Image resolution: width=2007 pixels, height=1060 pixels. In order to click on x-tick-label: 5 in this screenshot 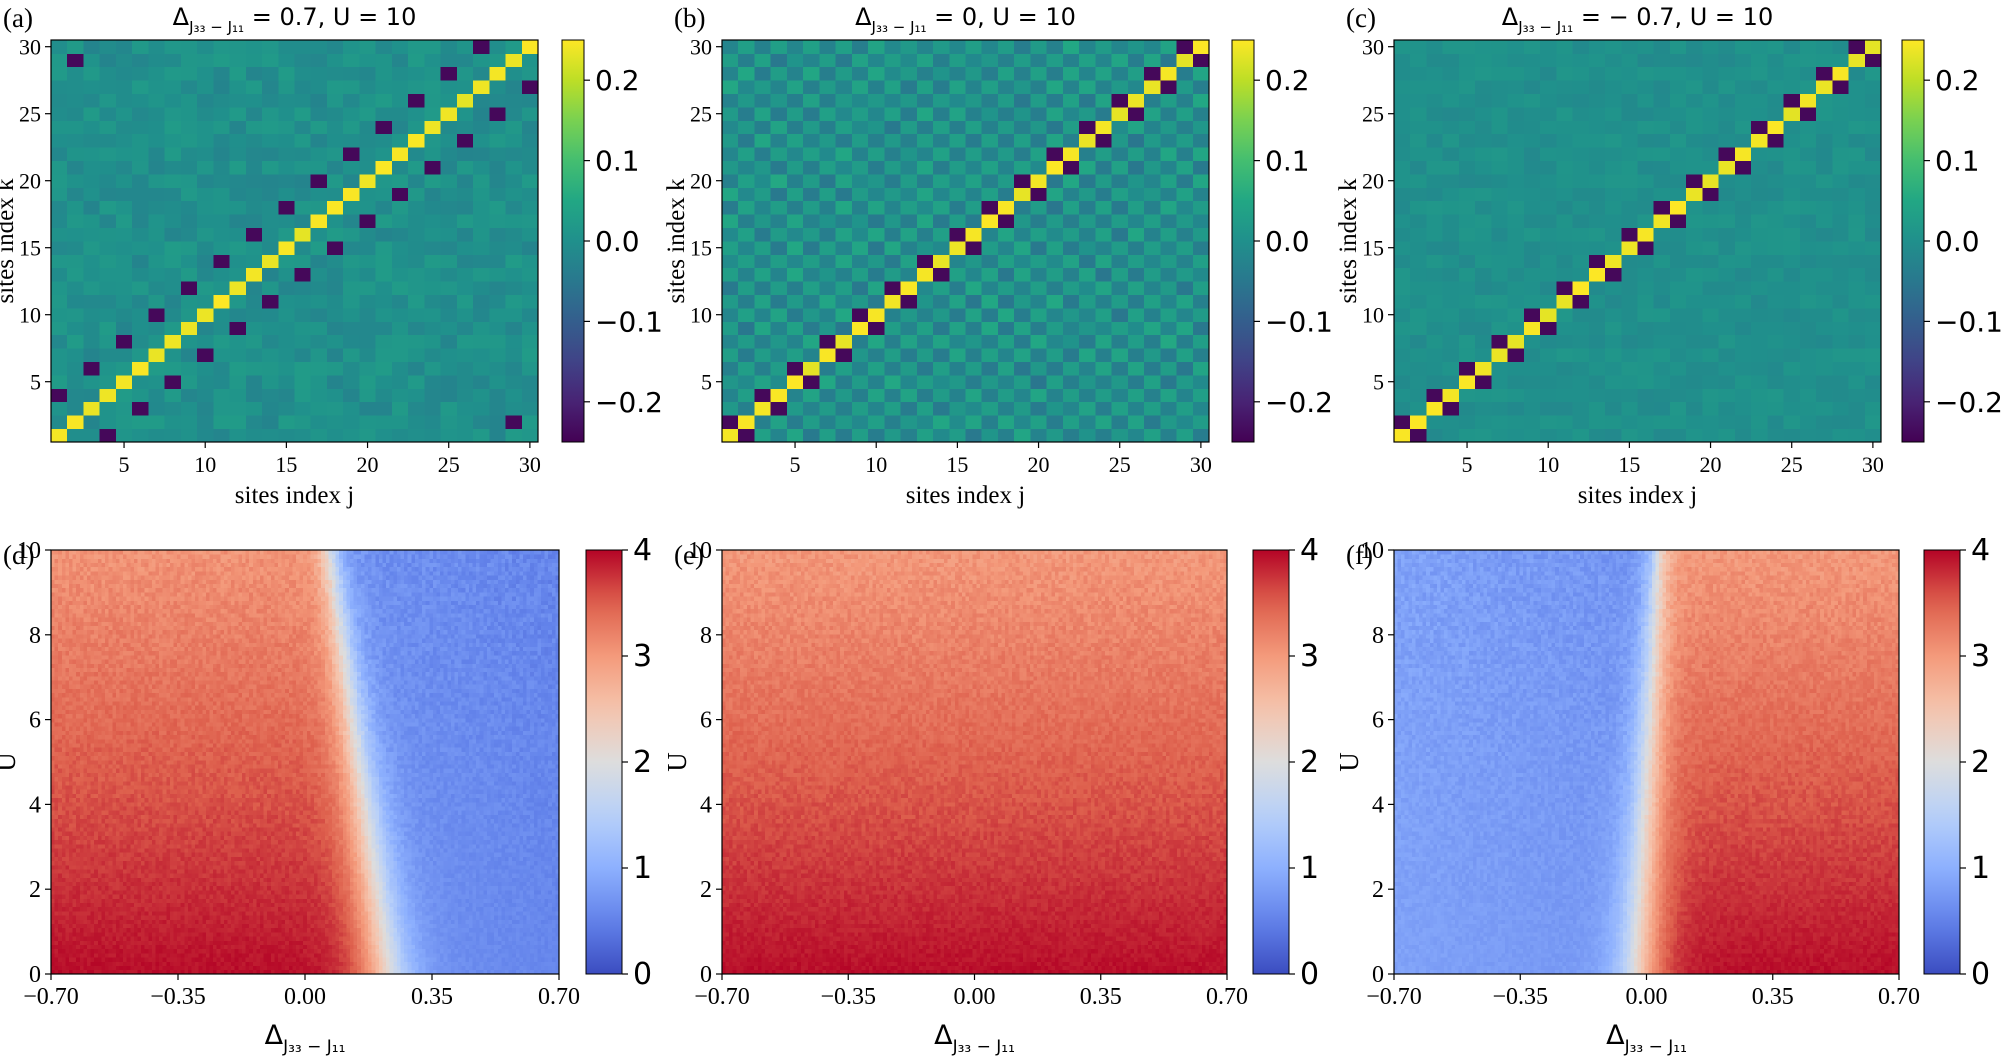, I will do `click(795, 464)`.